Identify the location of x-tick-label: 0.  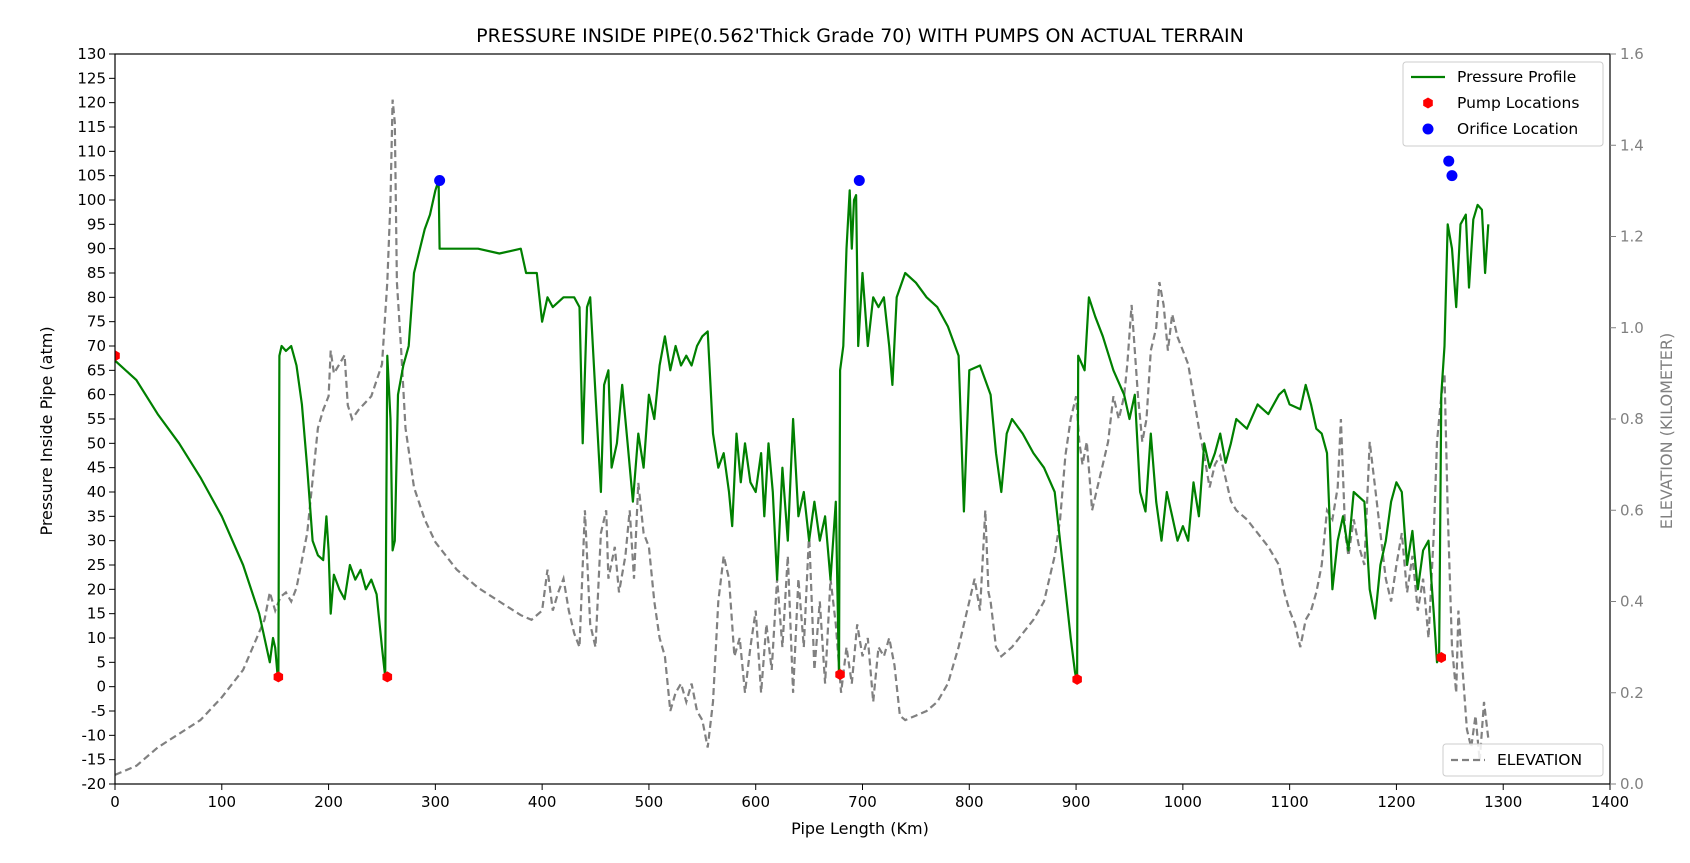
(115, 802).